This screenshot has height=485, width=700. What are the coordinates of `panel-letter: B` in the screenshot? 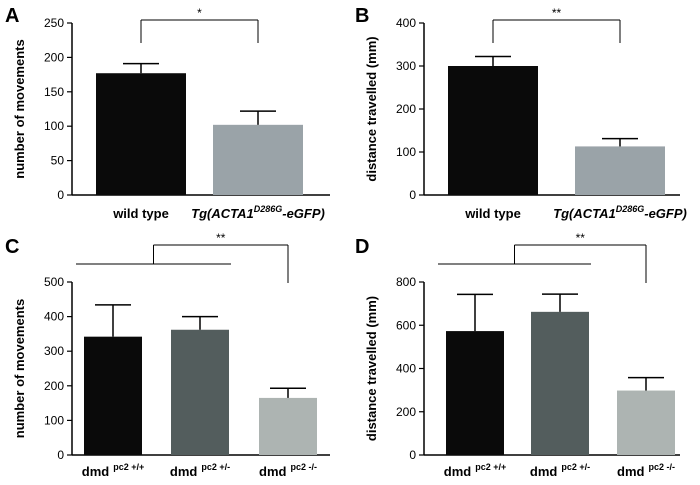 It's located at (362, 16).